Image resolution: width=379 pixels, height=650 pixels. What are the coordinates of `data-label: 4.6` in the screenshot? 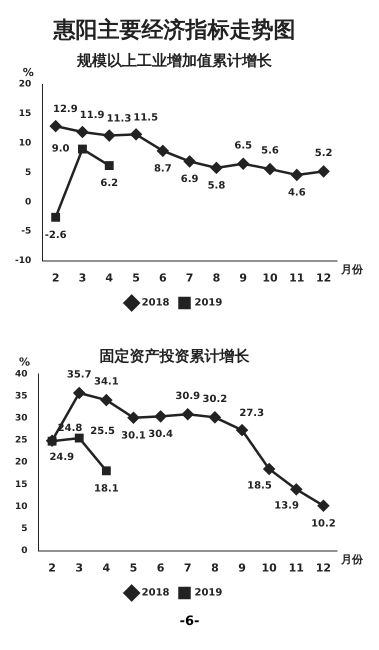 It's located at (297, 193).